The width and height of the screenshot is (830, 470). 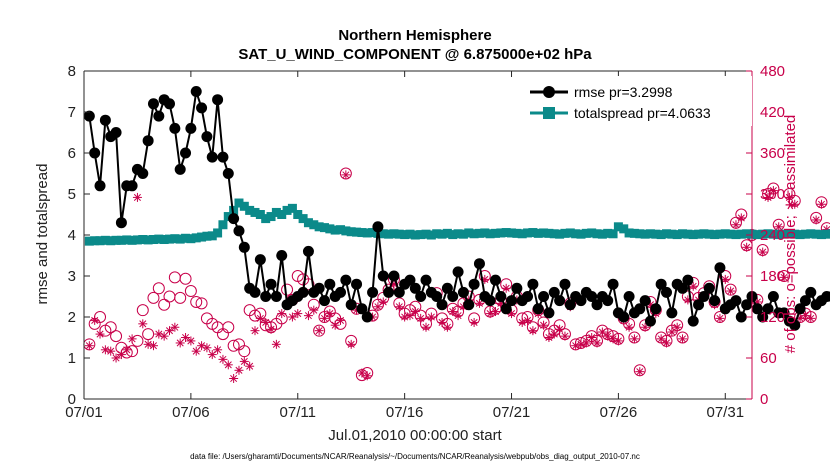 What do you see at coordinates (549, 113) in the screenshot?
I see `legend-spread-marker` at bounding box center [549, 113].